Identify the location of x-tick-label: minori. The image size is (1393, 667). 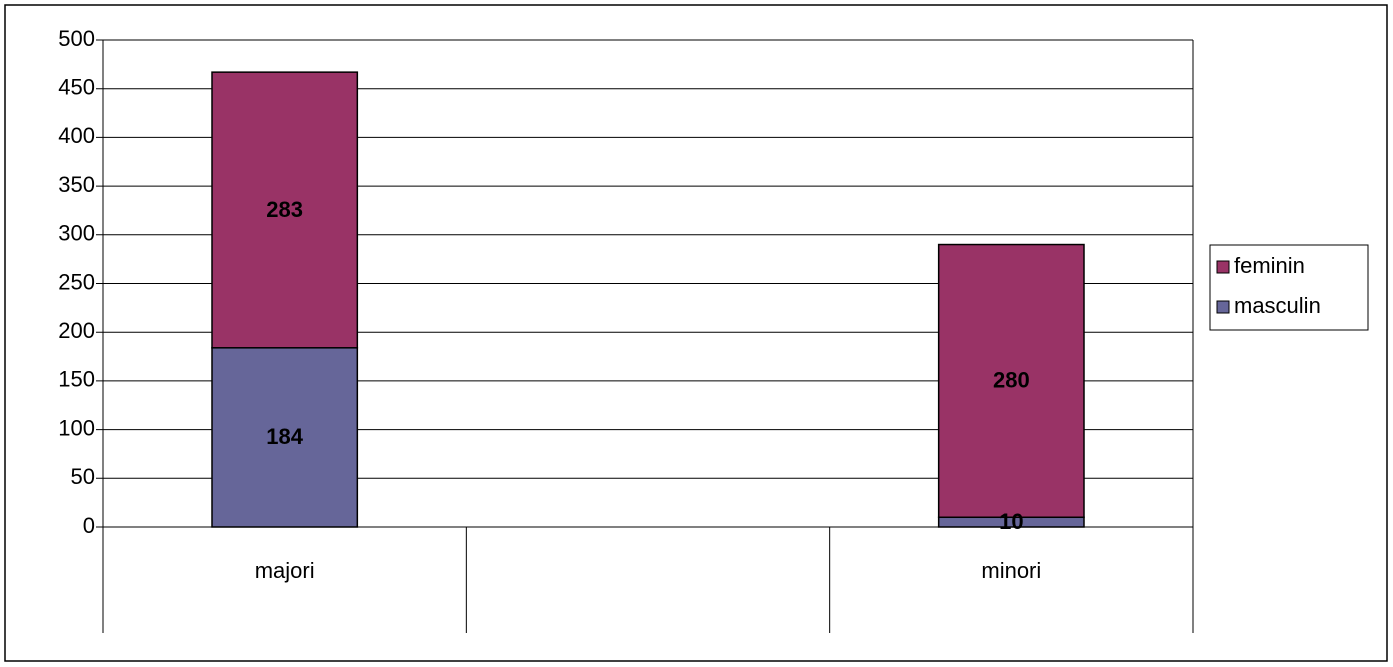
(1011, 570).